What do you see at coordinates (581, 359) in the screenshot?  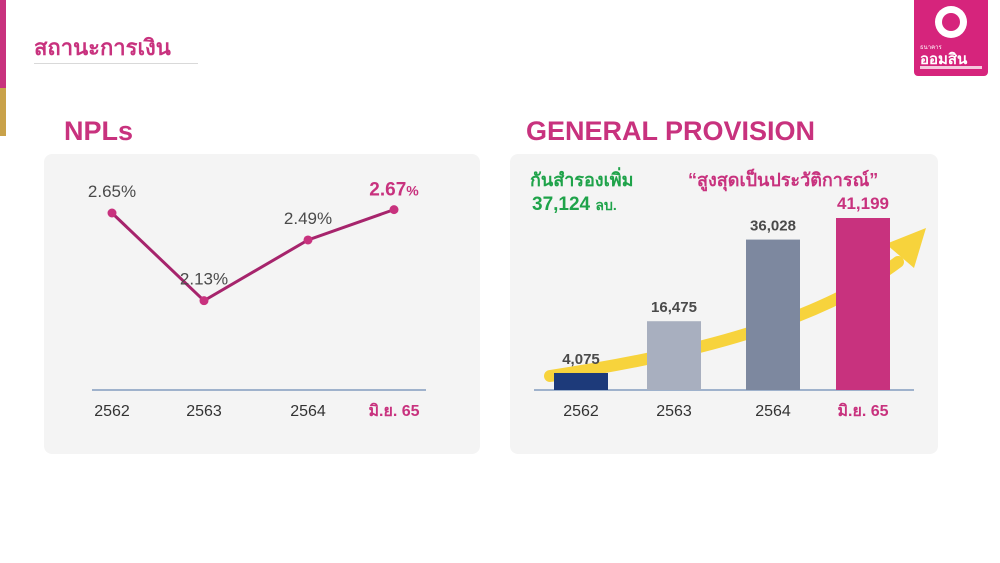 I see `provision-data-label: 4,075` at bounding box center [581, 359].